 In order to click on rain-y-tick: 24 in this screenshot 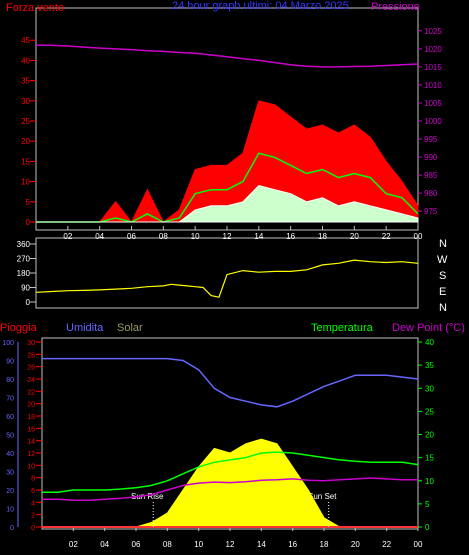, I will do `click(31, 380)`.